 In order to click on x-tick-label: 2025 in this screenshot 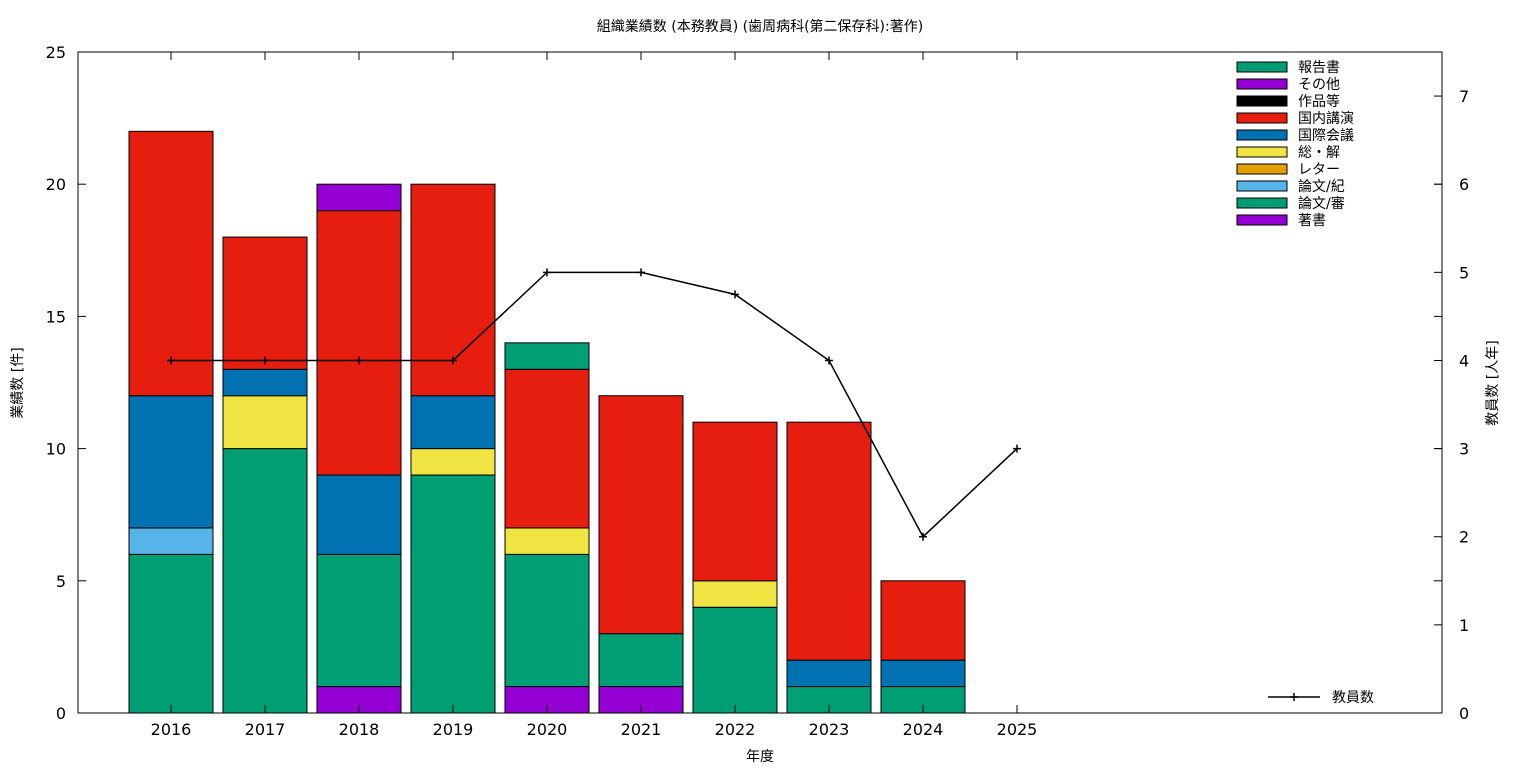, I will do `click(1017, 729)`.